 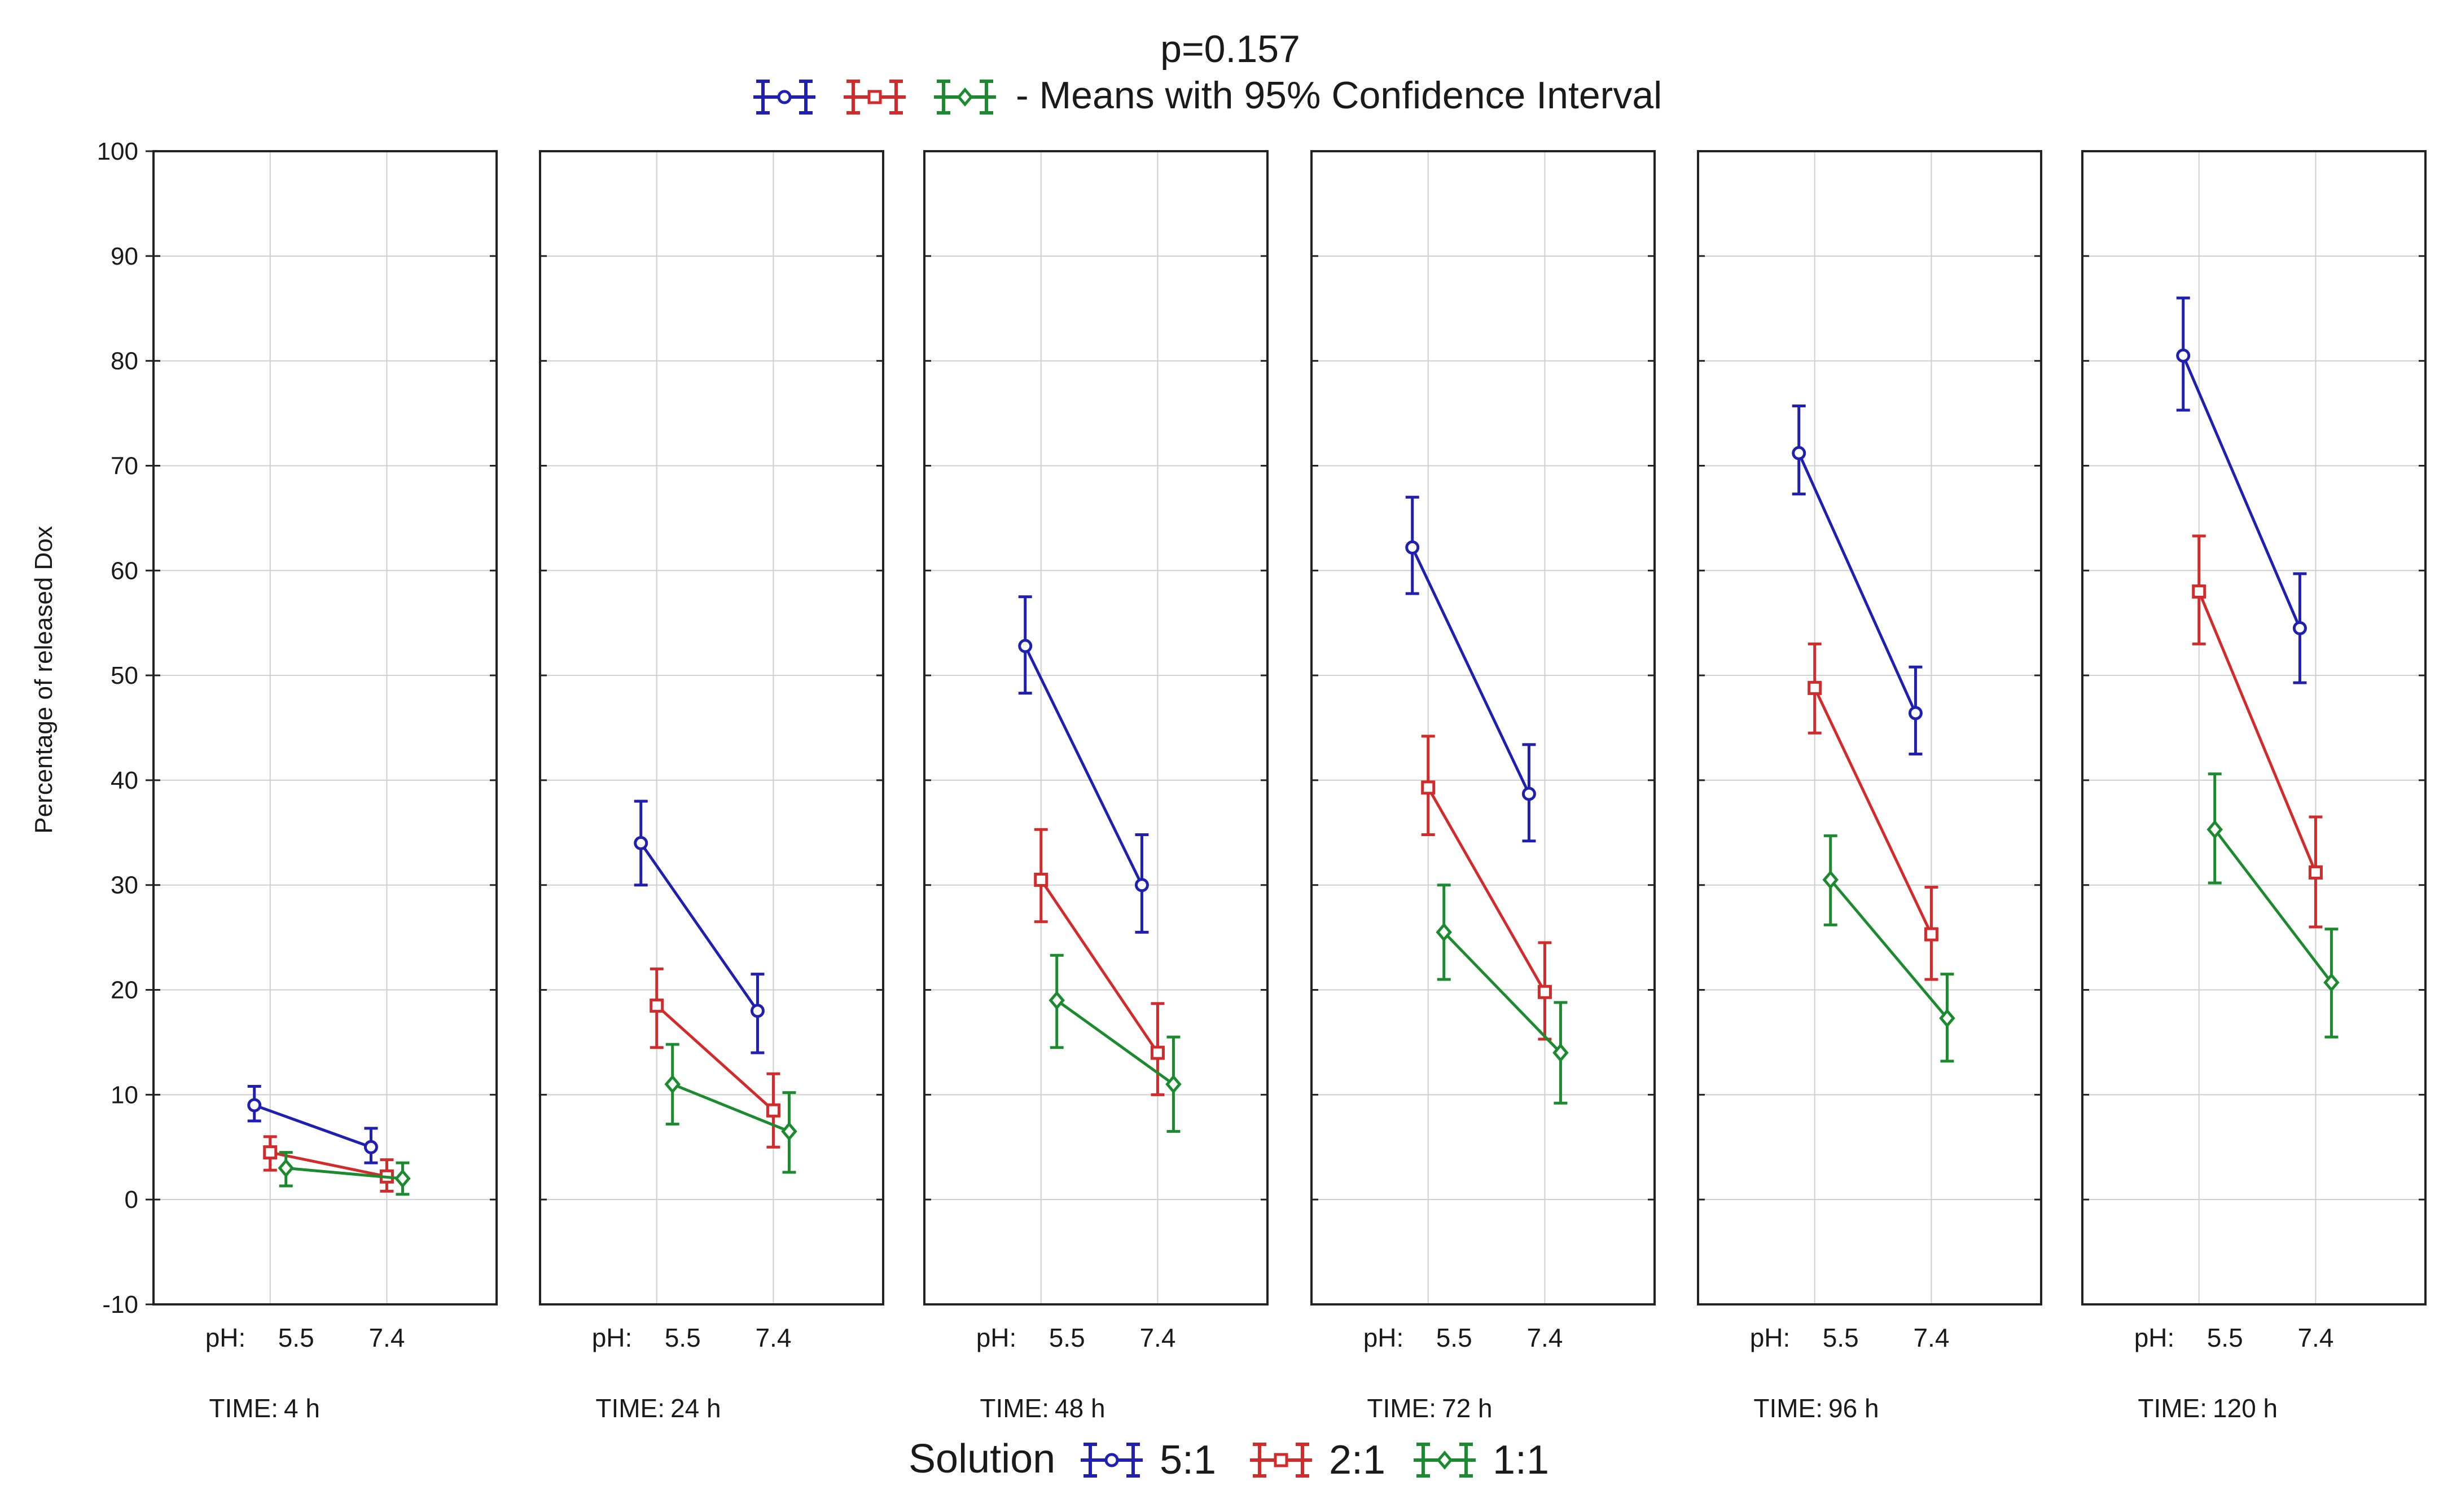 What do you see at coordinates (124, 466) in the screenshot?
I see `y-tick-label: 70` at bounding box center [124, 466].